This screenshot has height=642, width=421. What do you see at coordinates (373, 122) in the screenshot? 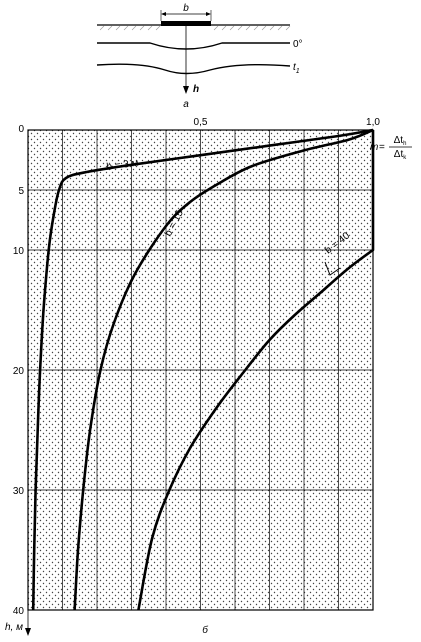
I see `x-tick-label: 1,0` at bounding box center [373, 122].